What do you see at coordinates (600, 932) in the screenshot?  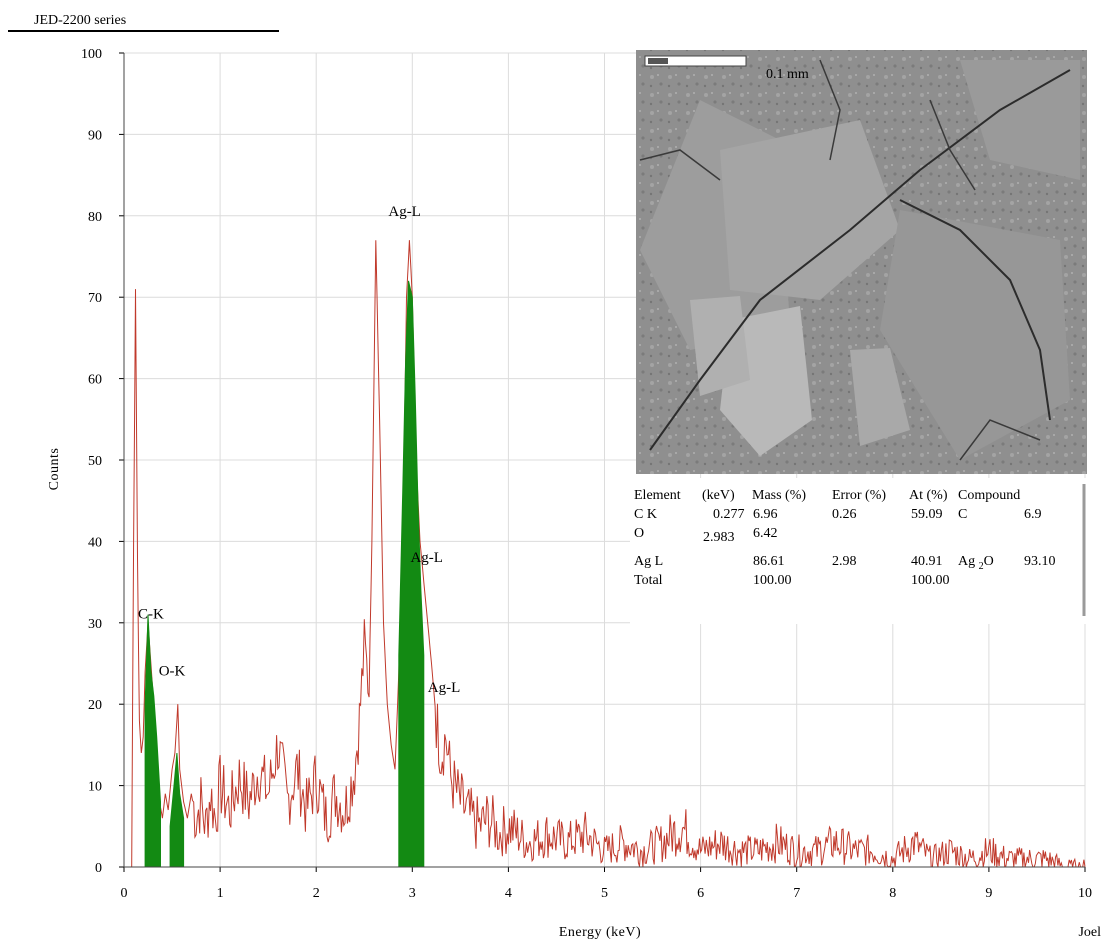 I see `x-axis-title: Energy (keV)` at bounding box center [600, 932].